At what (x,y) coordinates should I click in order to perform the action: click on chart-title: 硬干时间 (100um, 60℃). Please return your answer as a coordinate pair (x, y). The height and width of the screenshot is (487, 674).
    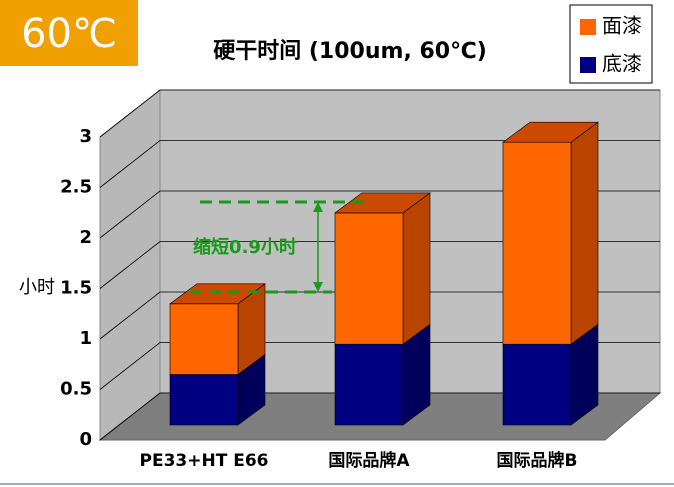
    Looking at the image, I should click on (350, 51).